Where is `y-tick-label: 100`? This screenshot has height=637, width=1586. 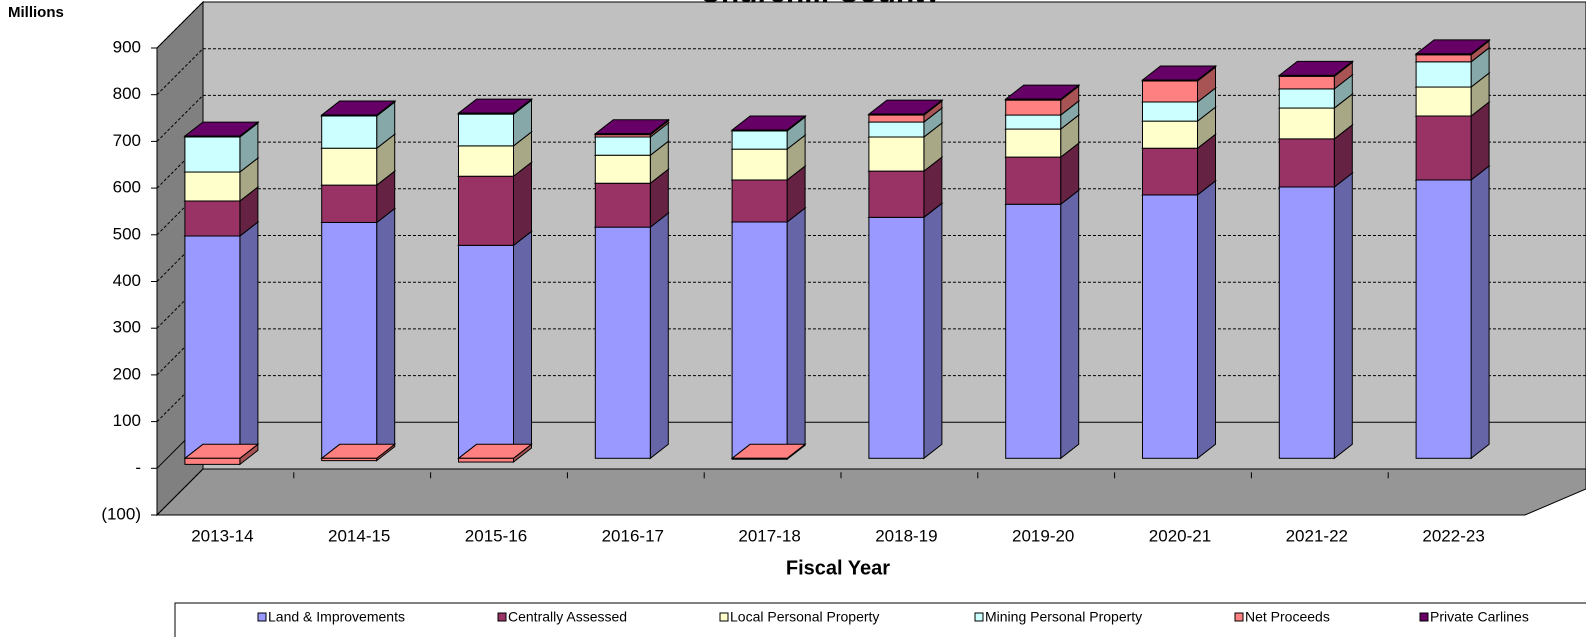
y-tick-label: 100 is located at coordinates (127, 420).